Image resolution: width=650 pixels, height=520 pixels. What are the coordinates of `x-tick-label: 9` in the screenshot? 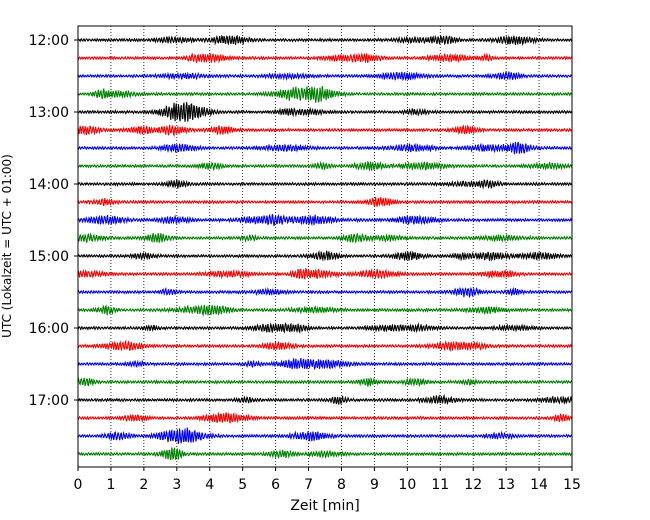 It's located at (374, 485).